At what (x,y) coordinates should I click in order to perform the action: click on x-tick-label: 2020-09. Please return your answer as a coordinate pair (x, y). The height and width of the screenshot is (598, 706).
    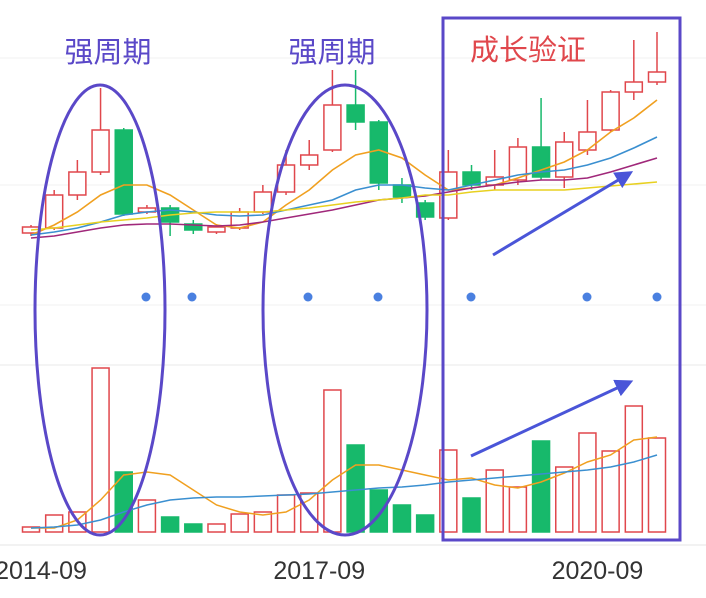
    Looking at the image, I should click on (598, 571).